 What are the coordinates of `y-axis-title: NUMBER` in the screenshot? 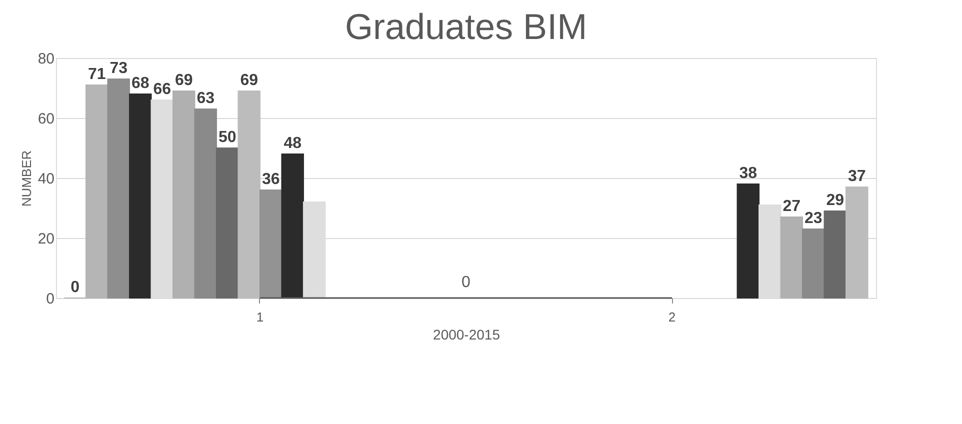 It's located at (26, 178).